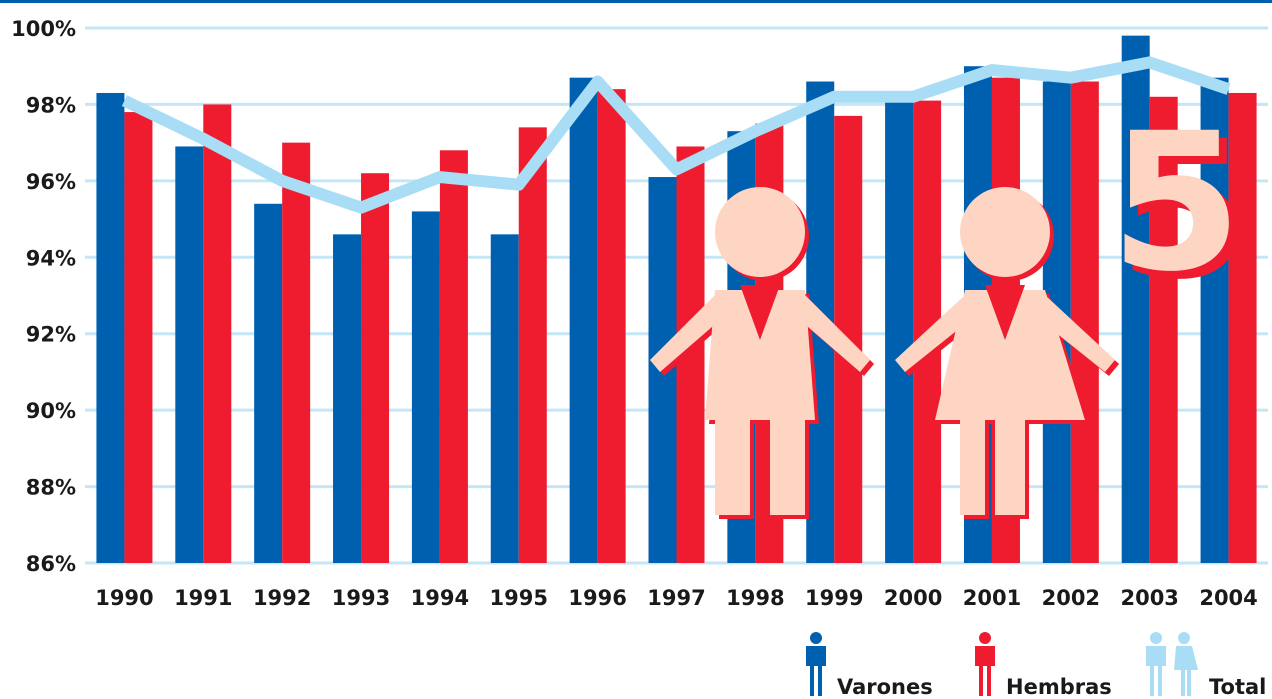 The image size is (1272, 699). What do you see at coordinates (51, 488) in the screenshot?
I see `y-tick-label: 88%` at bounding box center [51, 488].